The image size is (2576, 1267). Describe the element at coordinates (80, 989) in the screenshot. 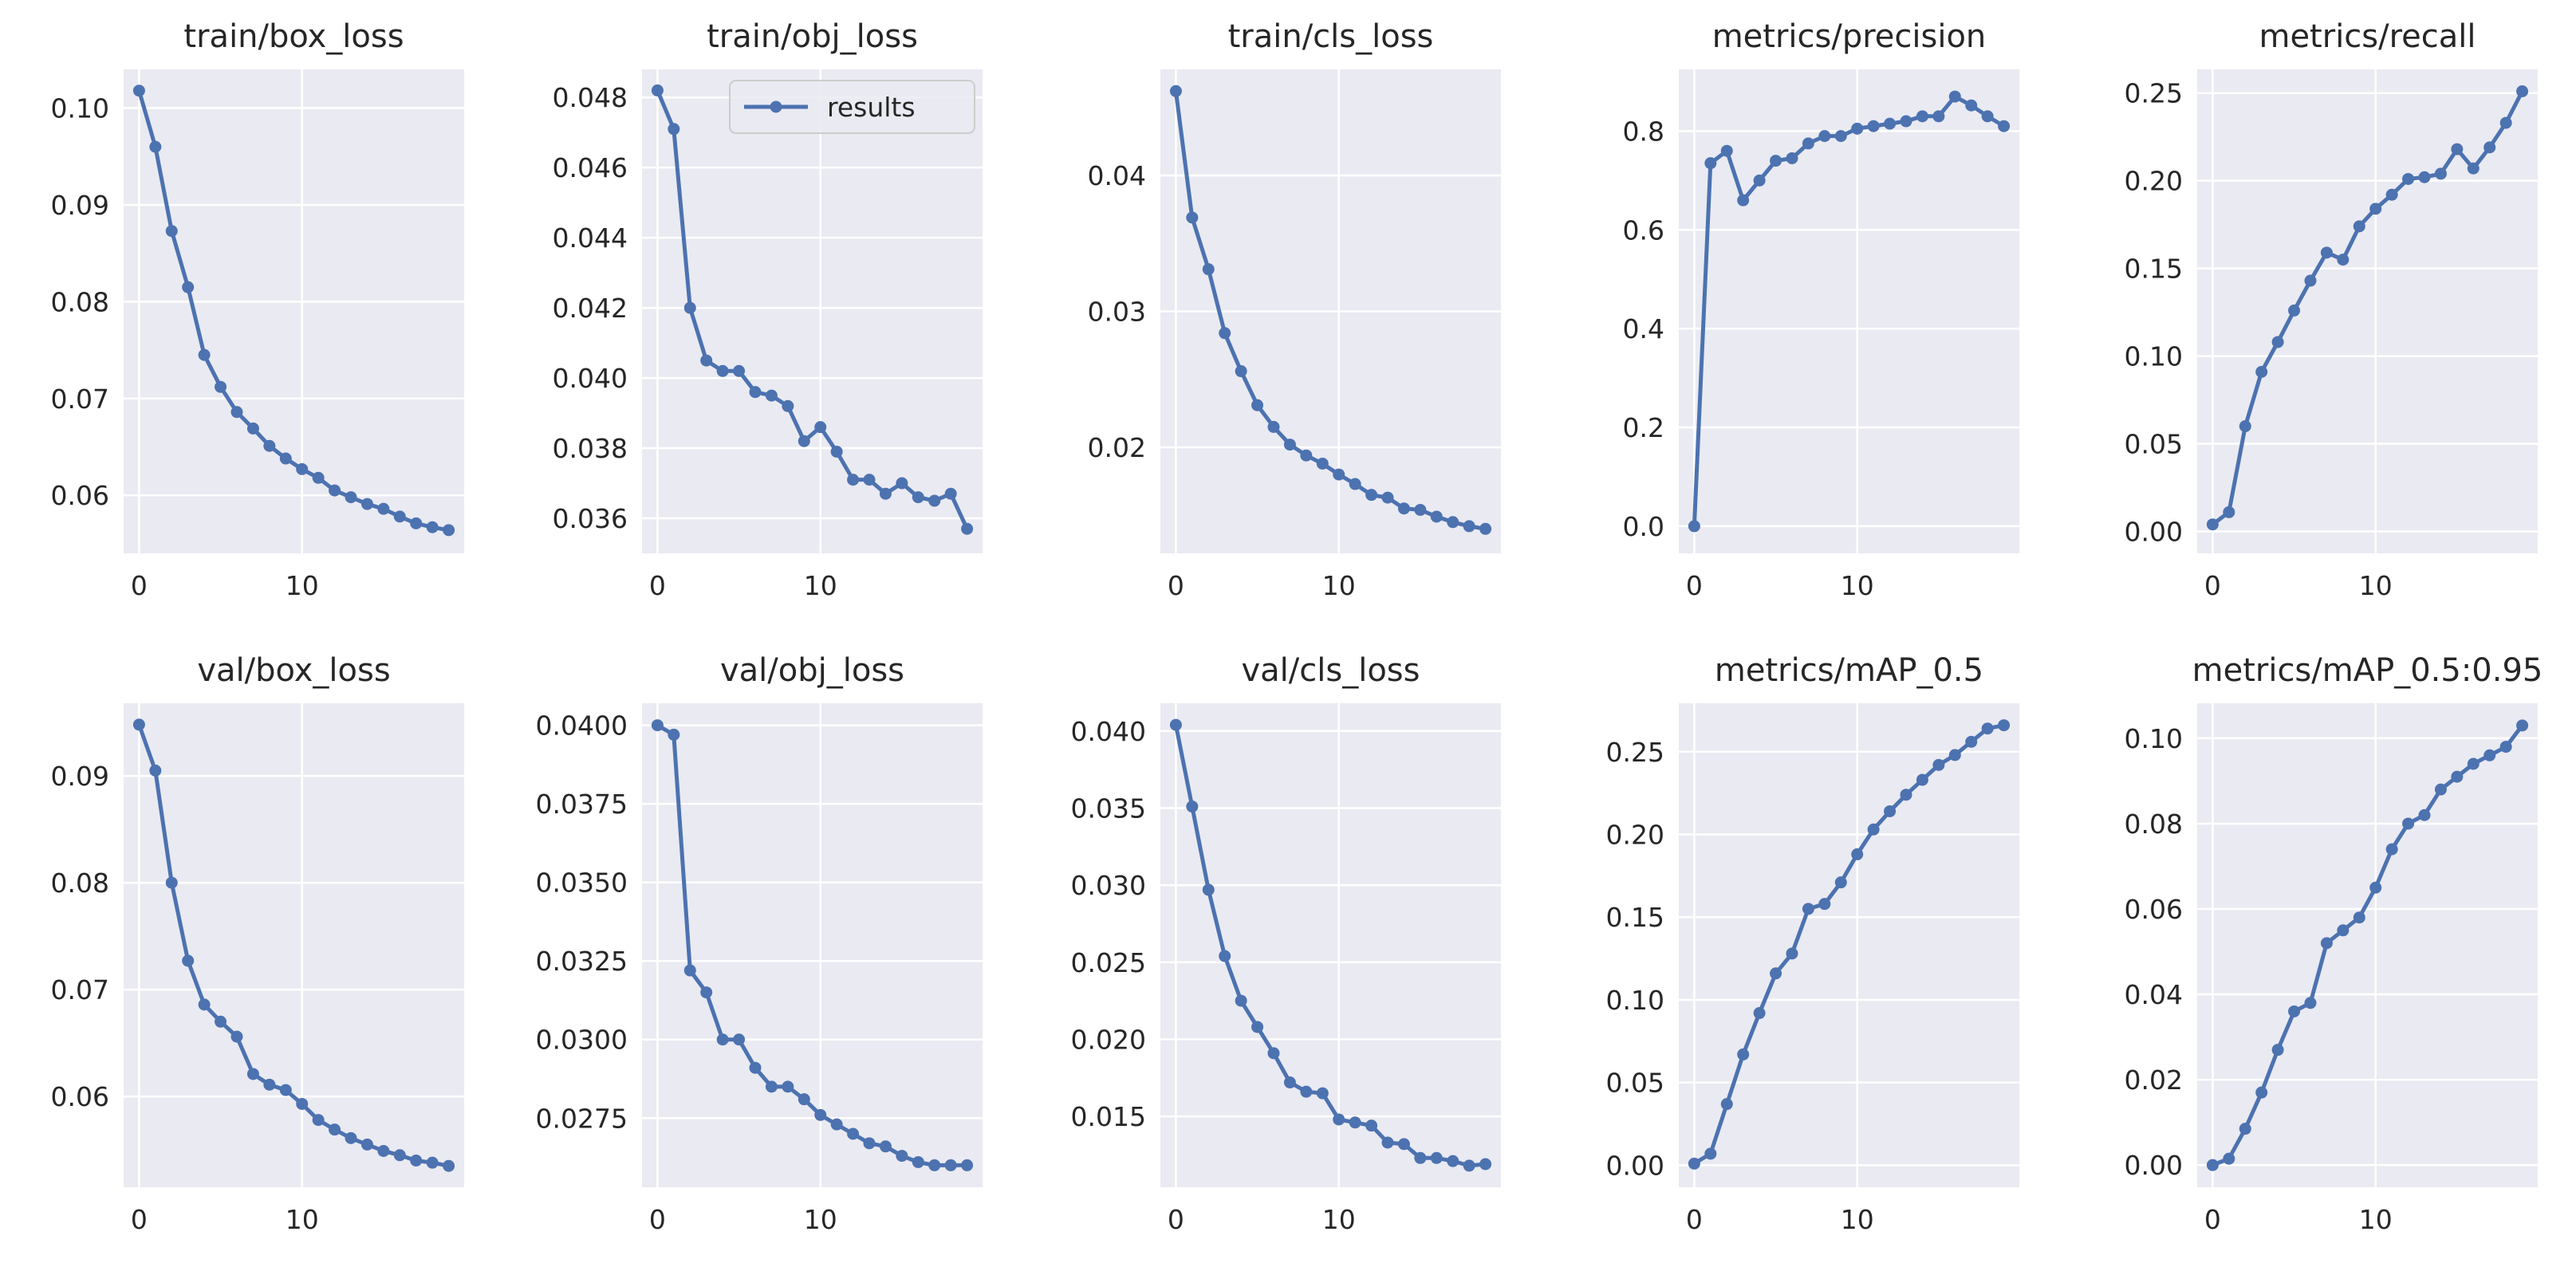

I see `y-tick-label: 0.07` at that location.